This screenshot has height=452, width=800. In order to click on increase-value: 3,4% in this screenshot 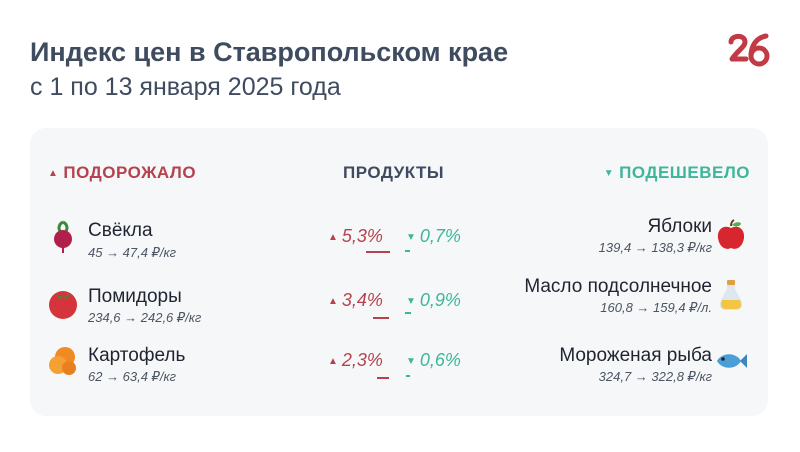, I will do `click(362, 300)`.